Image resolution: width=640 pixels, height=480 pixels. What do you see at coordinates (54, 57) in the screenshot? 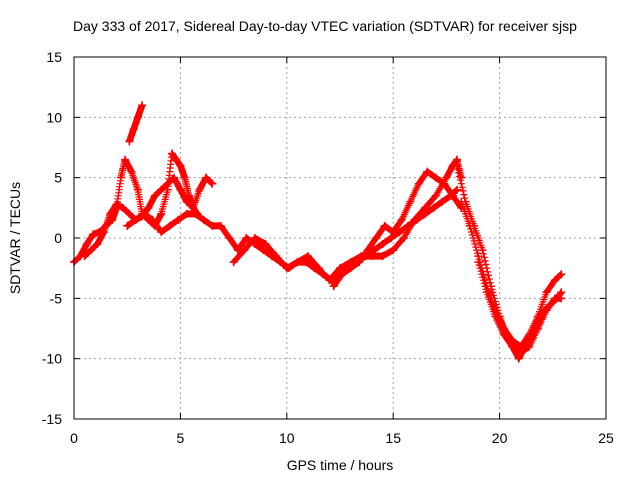
I see `y-tick-label: 15` at bounding box center [54, 57].